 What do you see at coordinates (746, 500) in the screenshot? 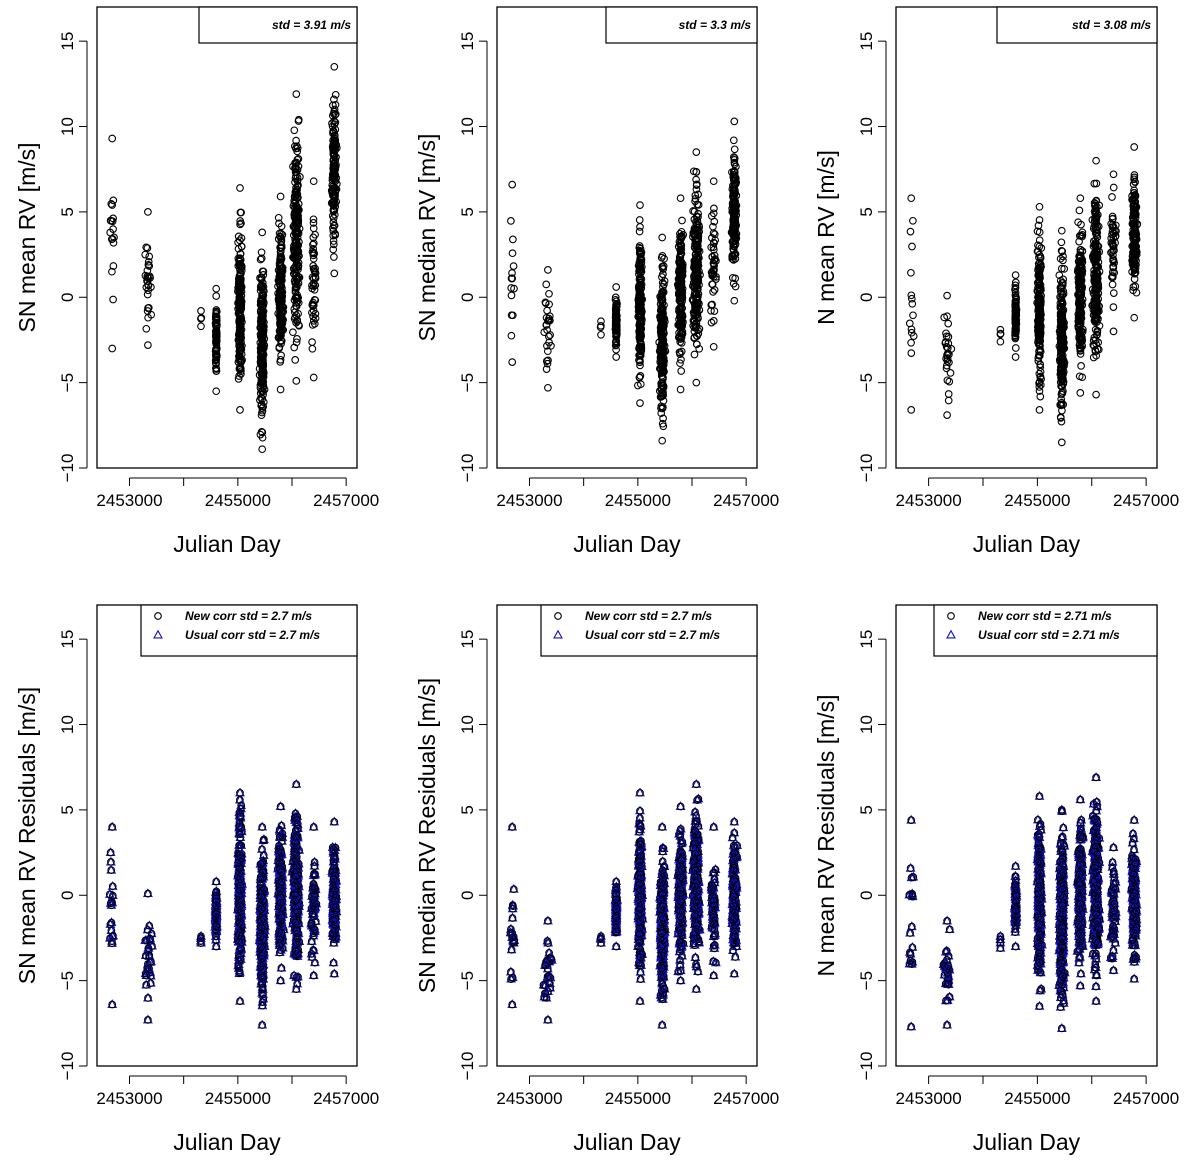
I see `x-tick-label: 2457000` at bounding box center [746, 500].